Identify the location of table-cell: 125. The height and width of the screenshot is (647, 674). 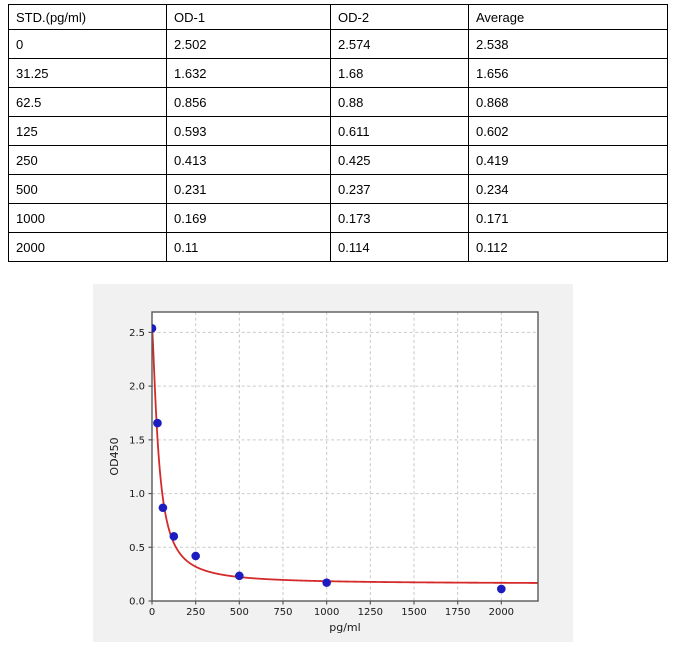
(87, 131).